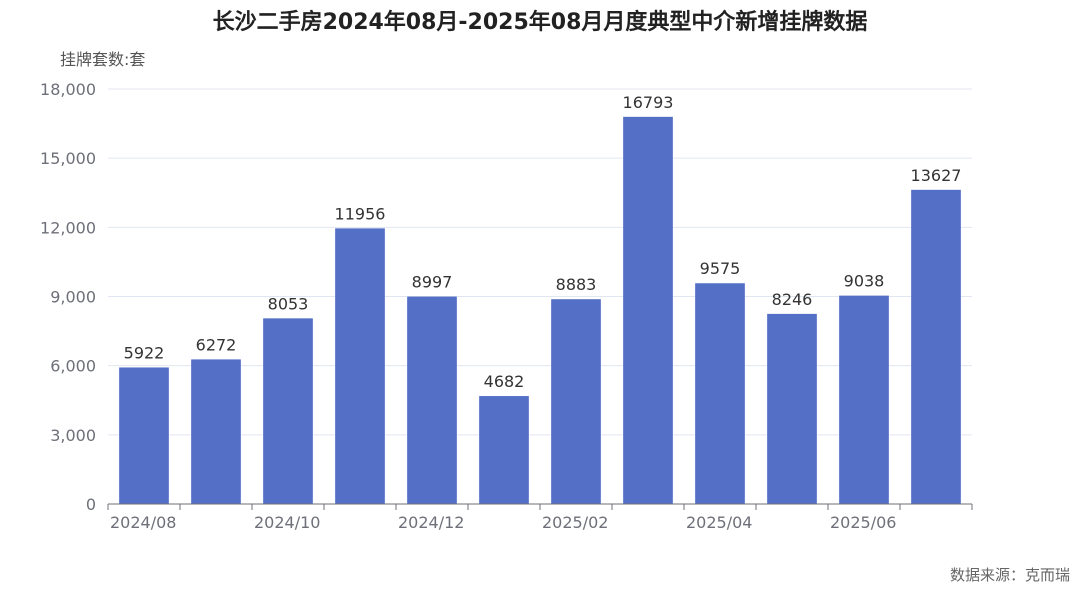 This screenshot has width=1080, height=593. What do you see at coordinates (936, 175) in the screenshot?
I see `data-label: 13627` at bounding box center [936, 175].